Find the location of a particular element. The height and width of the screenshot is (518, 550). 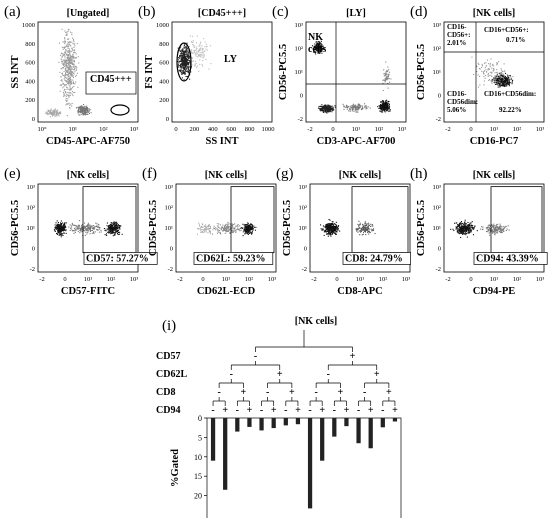

tree-row-label: CD57 is located at coordinates (168, 356).